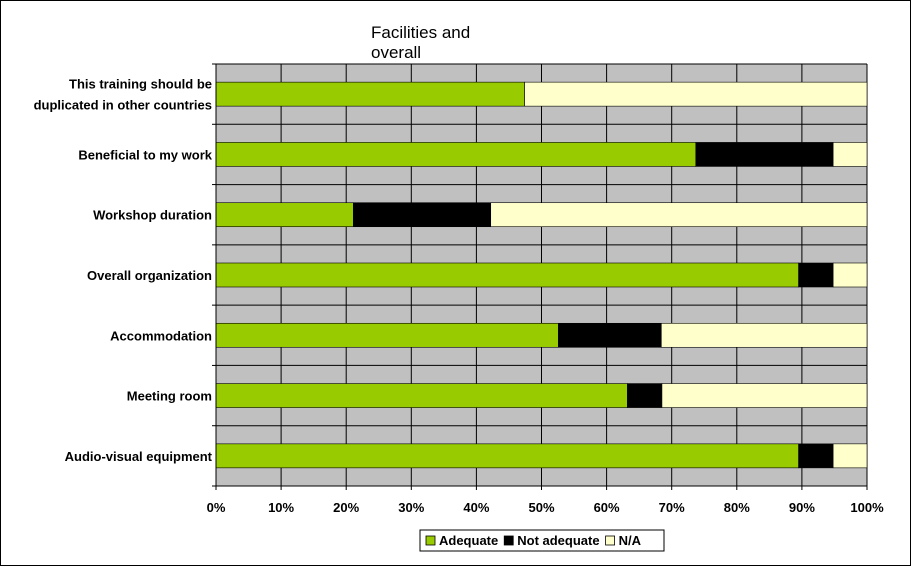 The height and width of the screenshot is (566, 911). I want to click on x-tick-label: 10%, so click(281, 507).